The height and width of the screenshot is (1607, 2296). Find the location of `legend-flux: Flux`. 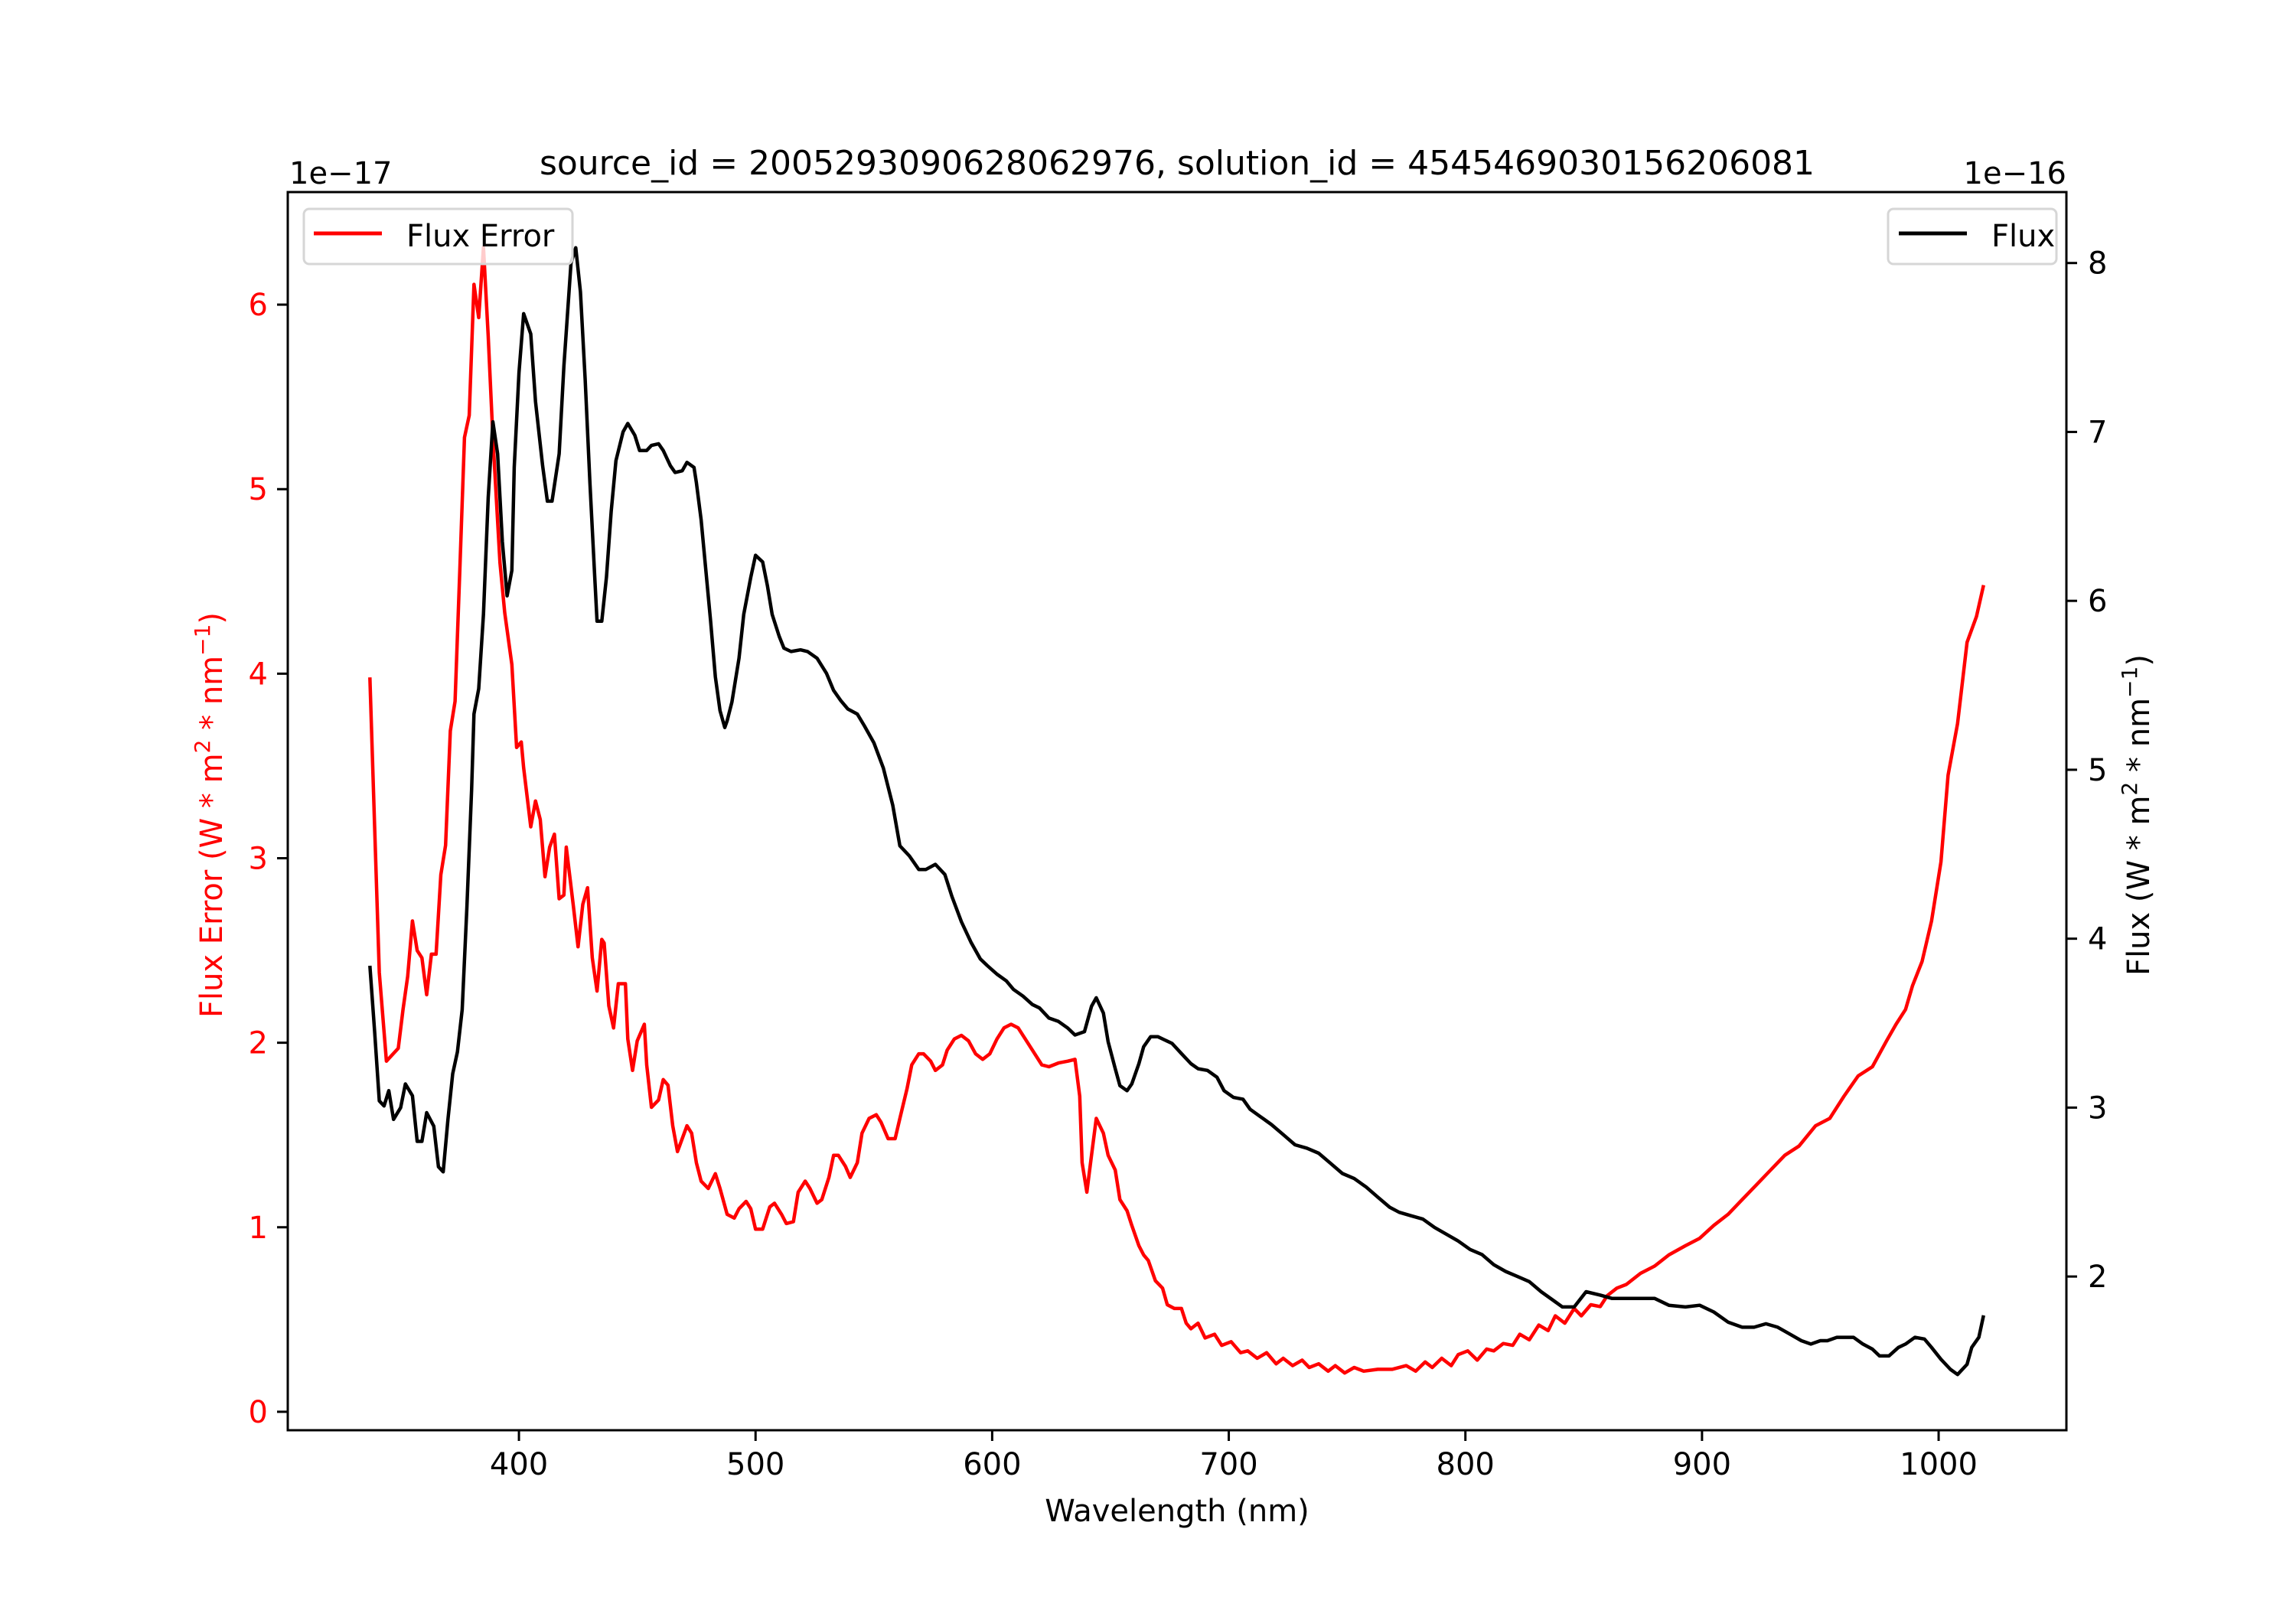

legend-flux: Flux is located at coordinates (1972, 237).